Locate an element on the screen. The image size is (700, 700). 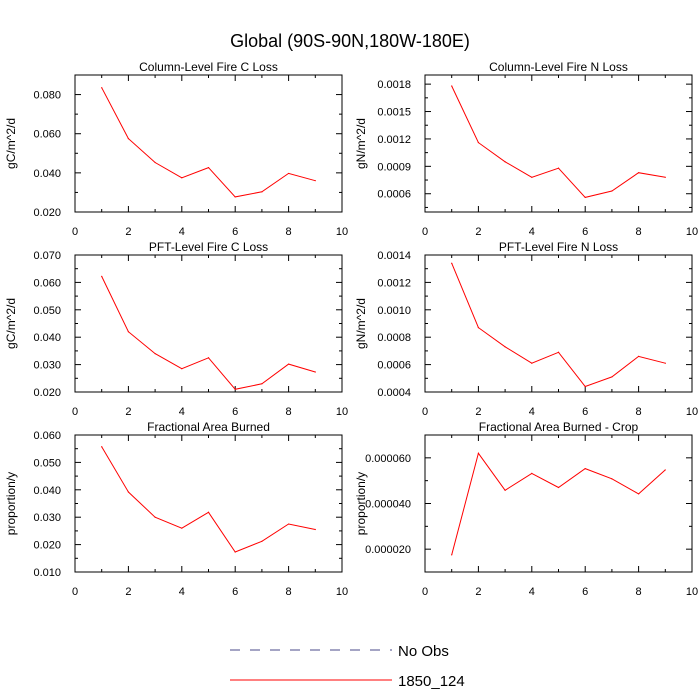
y-tick-label: 0.000020 is located at coordinates (388, 550).